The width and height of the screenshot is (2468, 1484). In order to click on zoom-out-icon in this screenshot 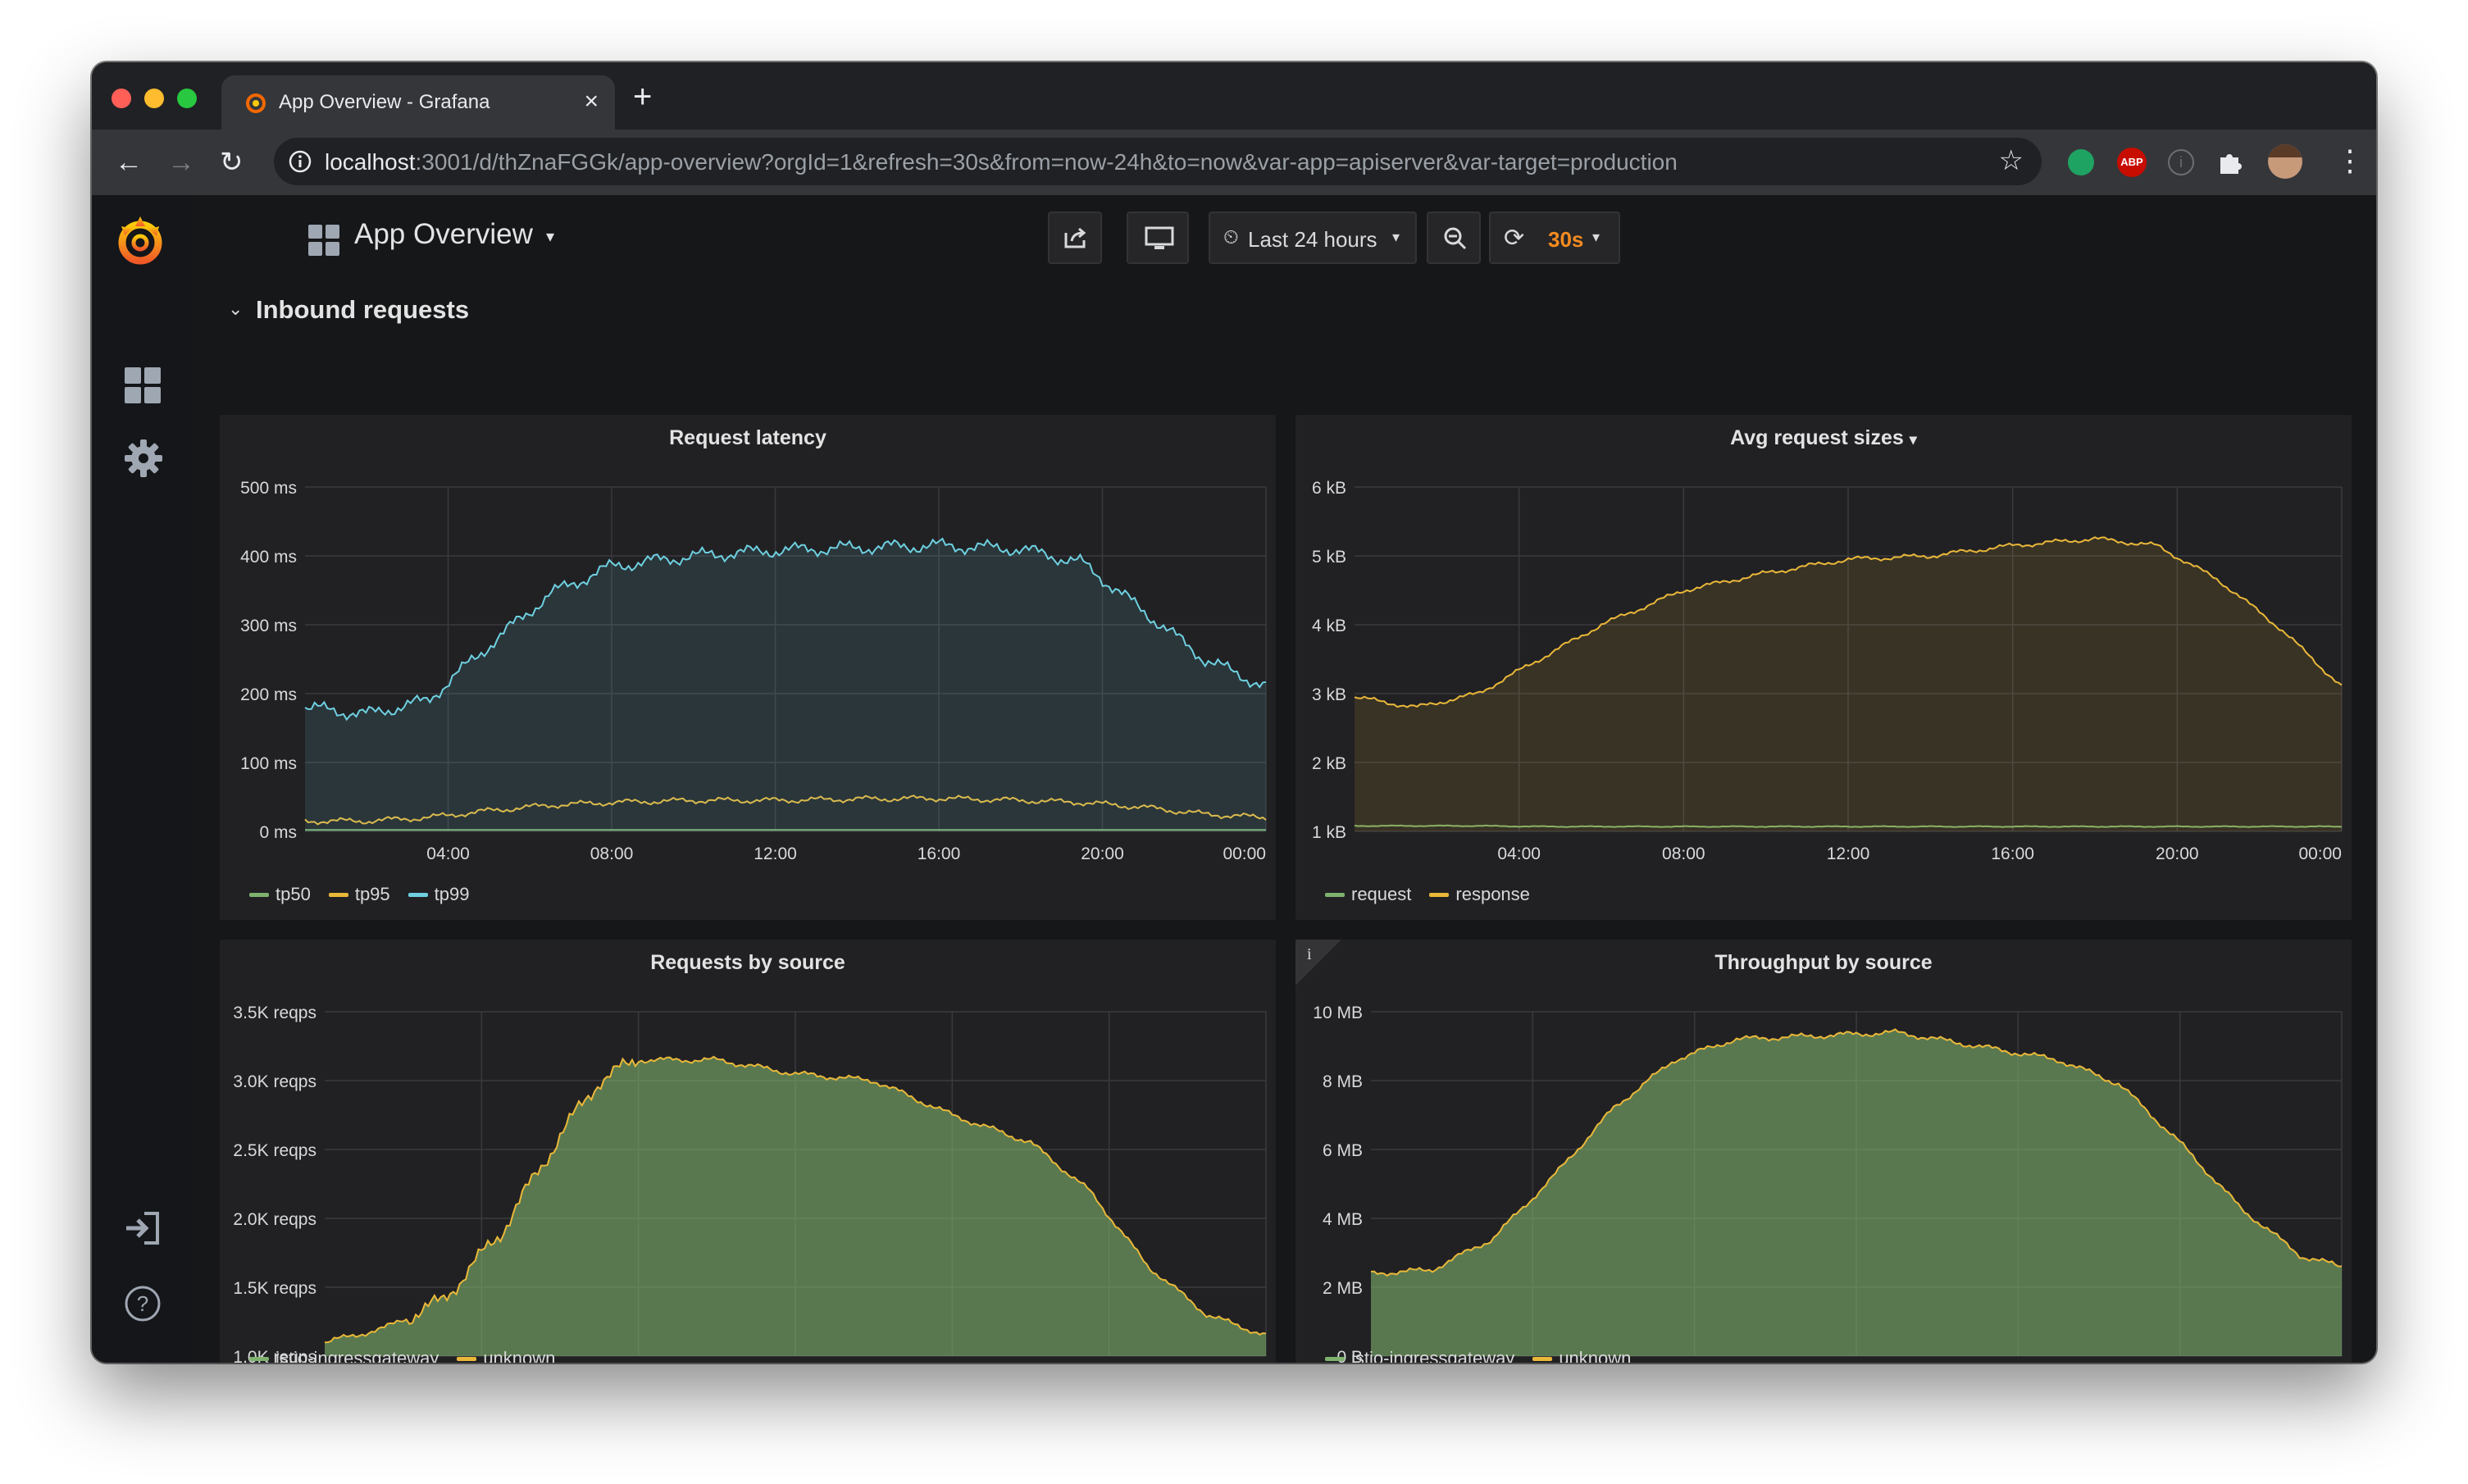, I will do `click(1455, 238)`.